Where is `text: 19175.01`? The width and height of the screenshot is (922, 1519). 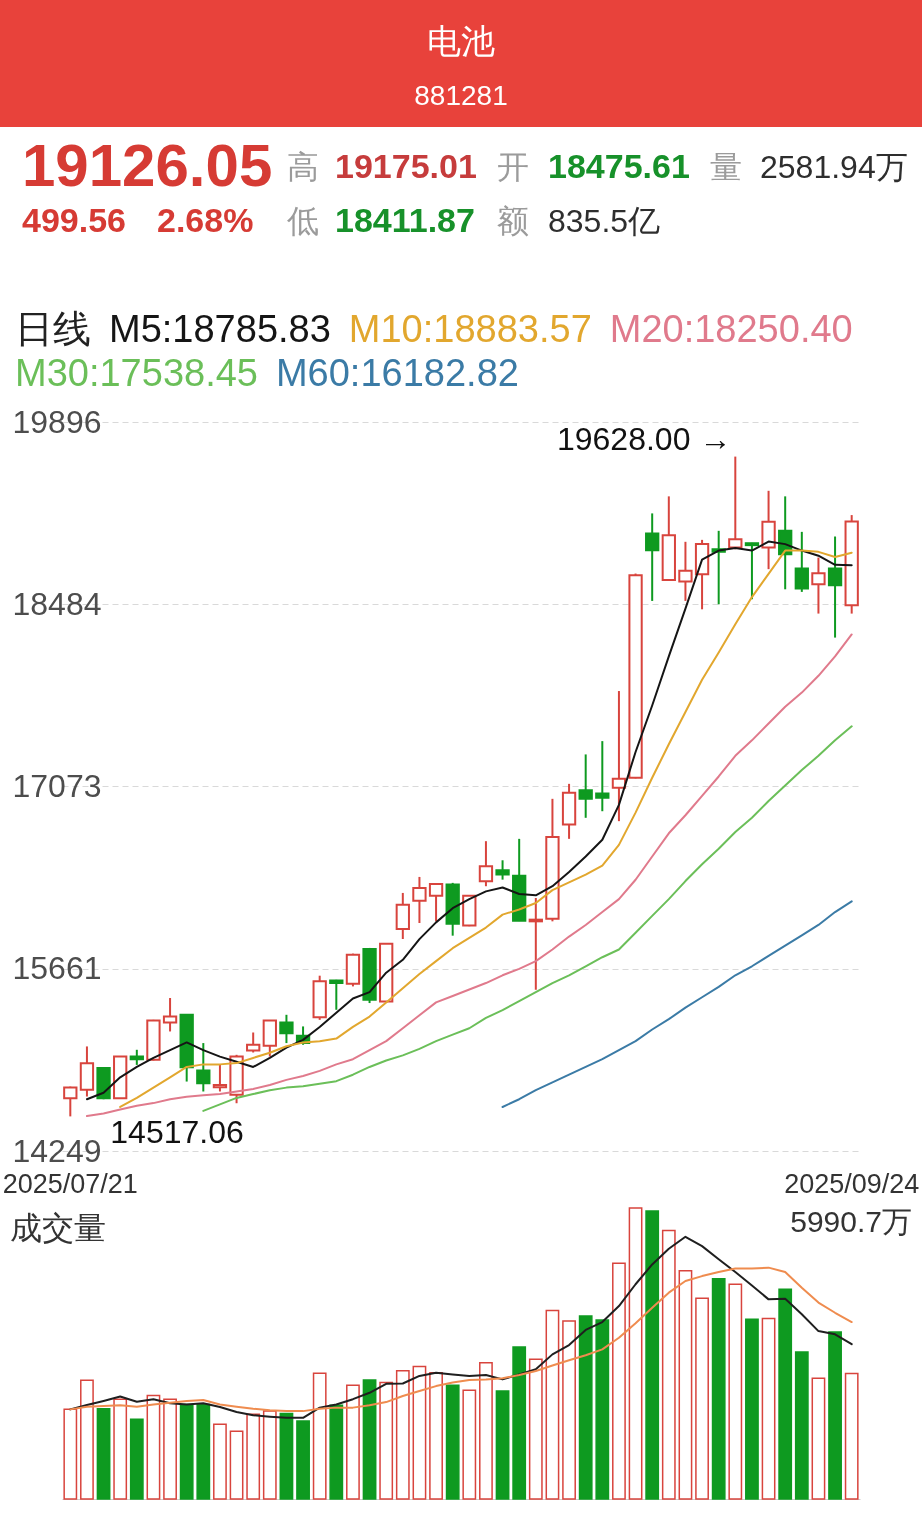 text: 19175.01 is located at coordinates (406, 166).